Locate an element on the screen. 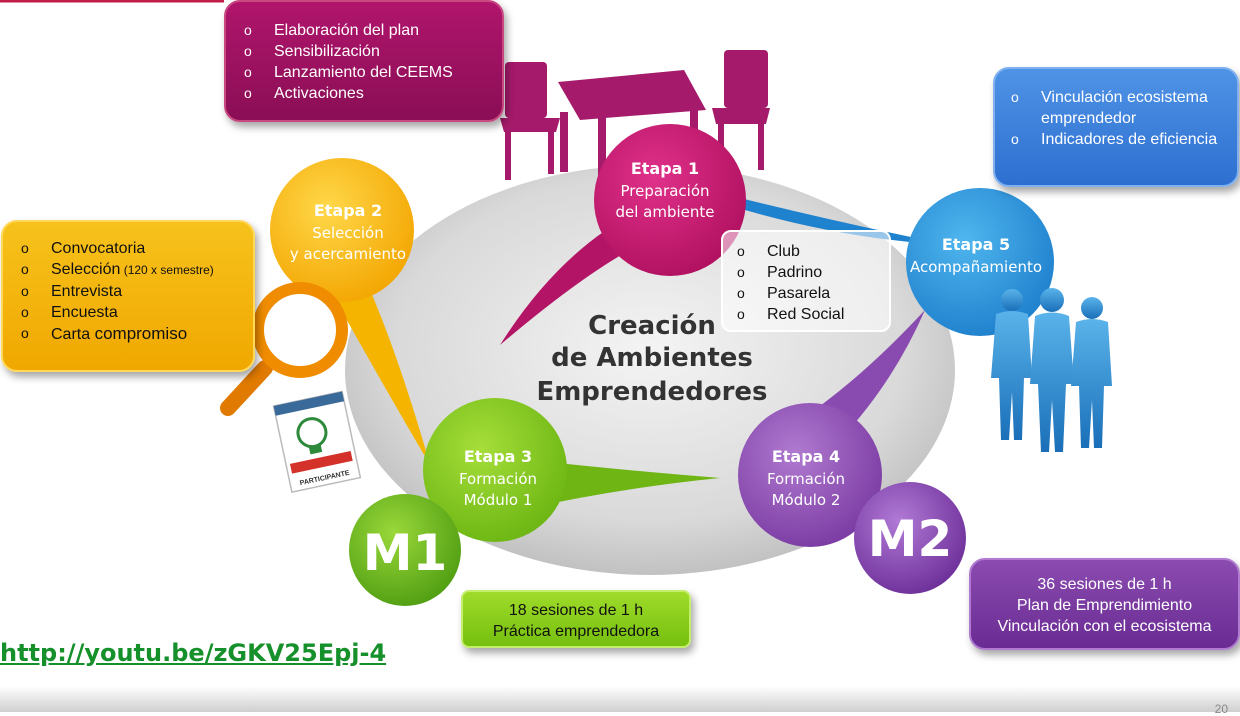  list-item: Club is located at coordinates (809, 251).